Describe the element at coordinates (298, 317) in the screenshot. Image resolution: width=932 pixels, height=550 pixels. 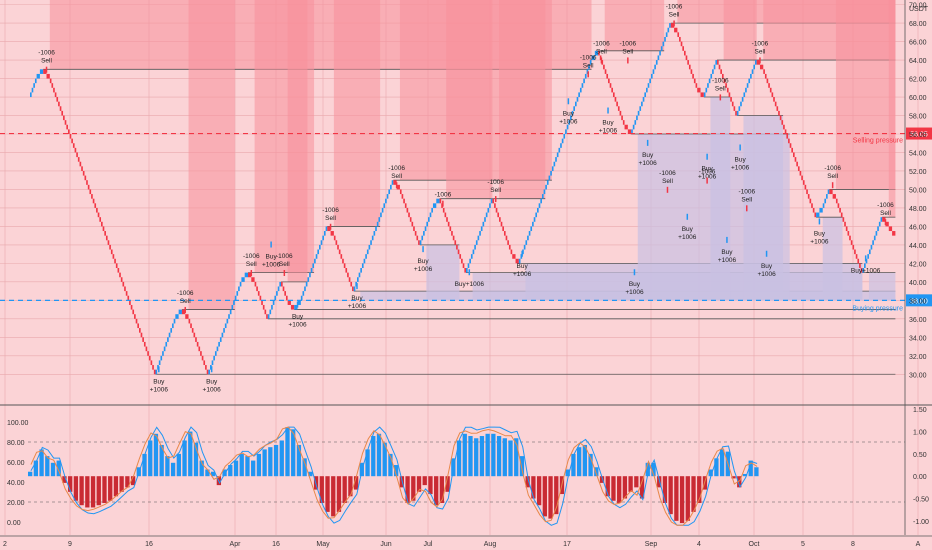
I see `buy-signal-label: Buy` at that location.